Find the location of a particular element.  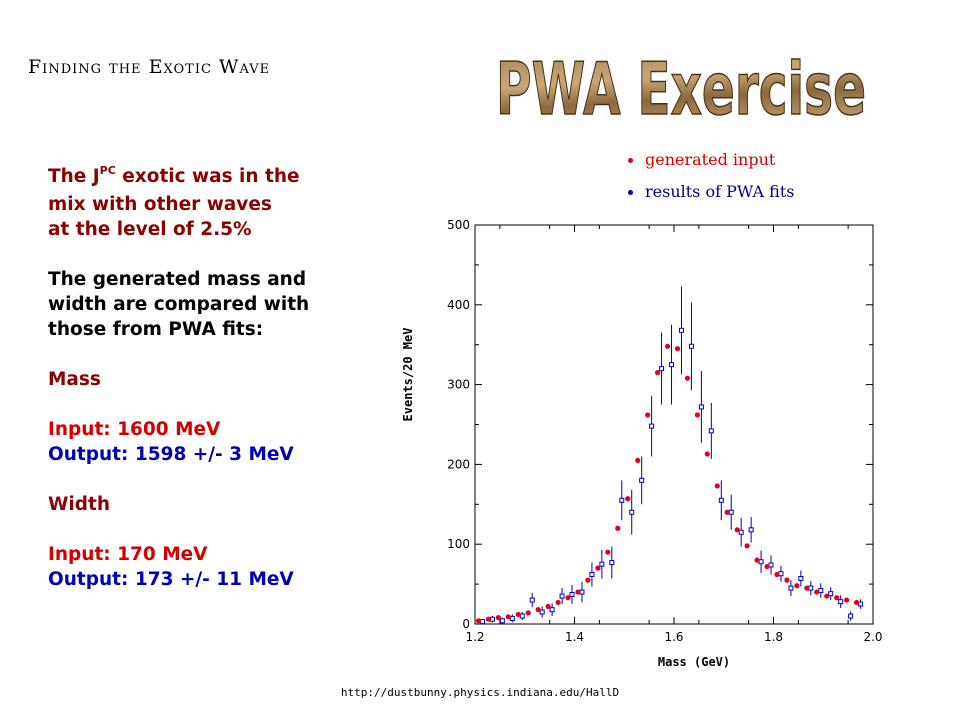

intro-line-2: mix with other waves is located at coordinates (160, 204).